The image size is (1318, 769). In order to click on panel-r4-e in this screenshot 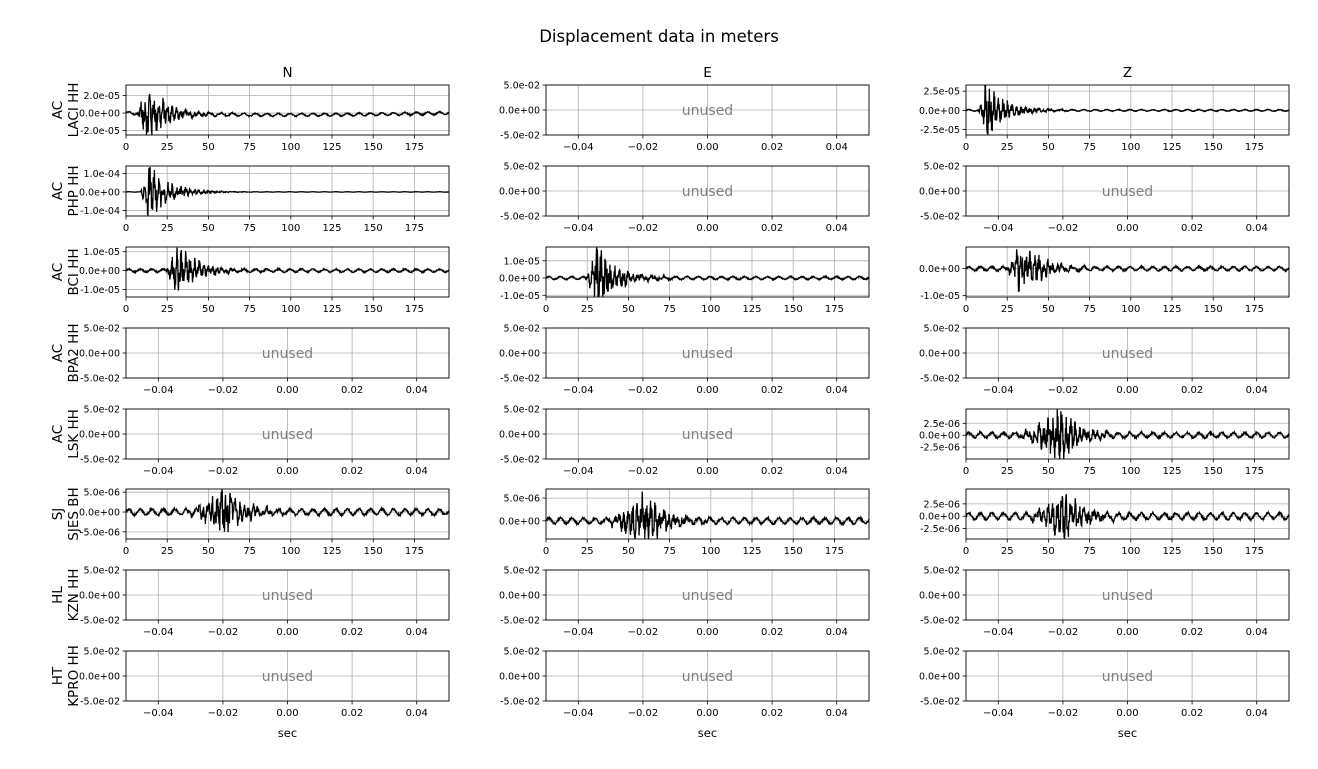, I will do `click(707, 434)`.